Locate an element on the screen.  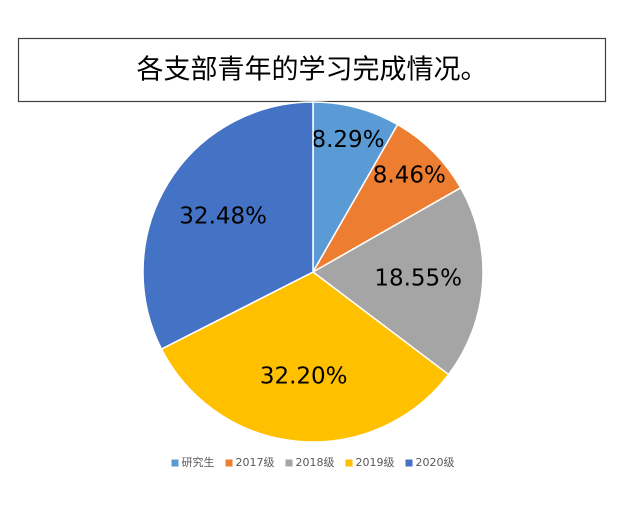
legend-label: 2020级 is located at coordinates (435, 462).